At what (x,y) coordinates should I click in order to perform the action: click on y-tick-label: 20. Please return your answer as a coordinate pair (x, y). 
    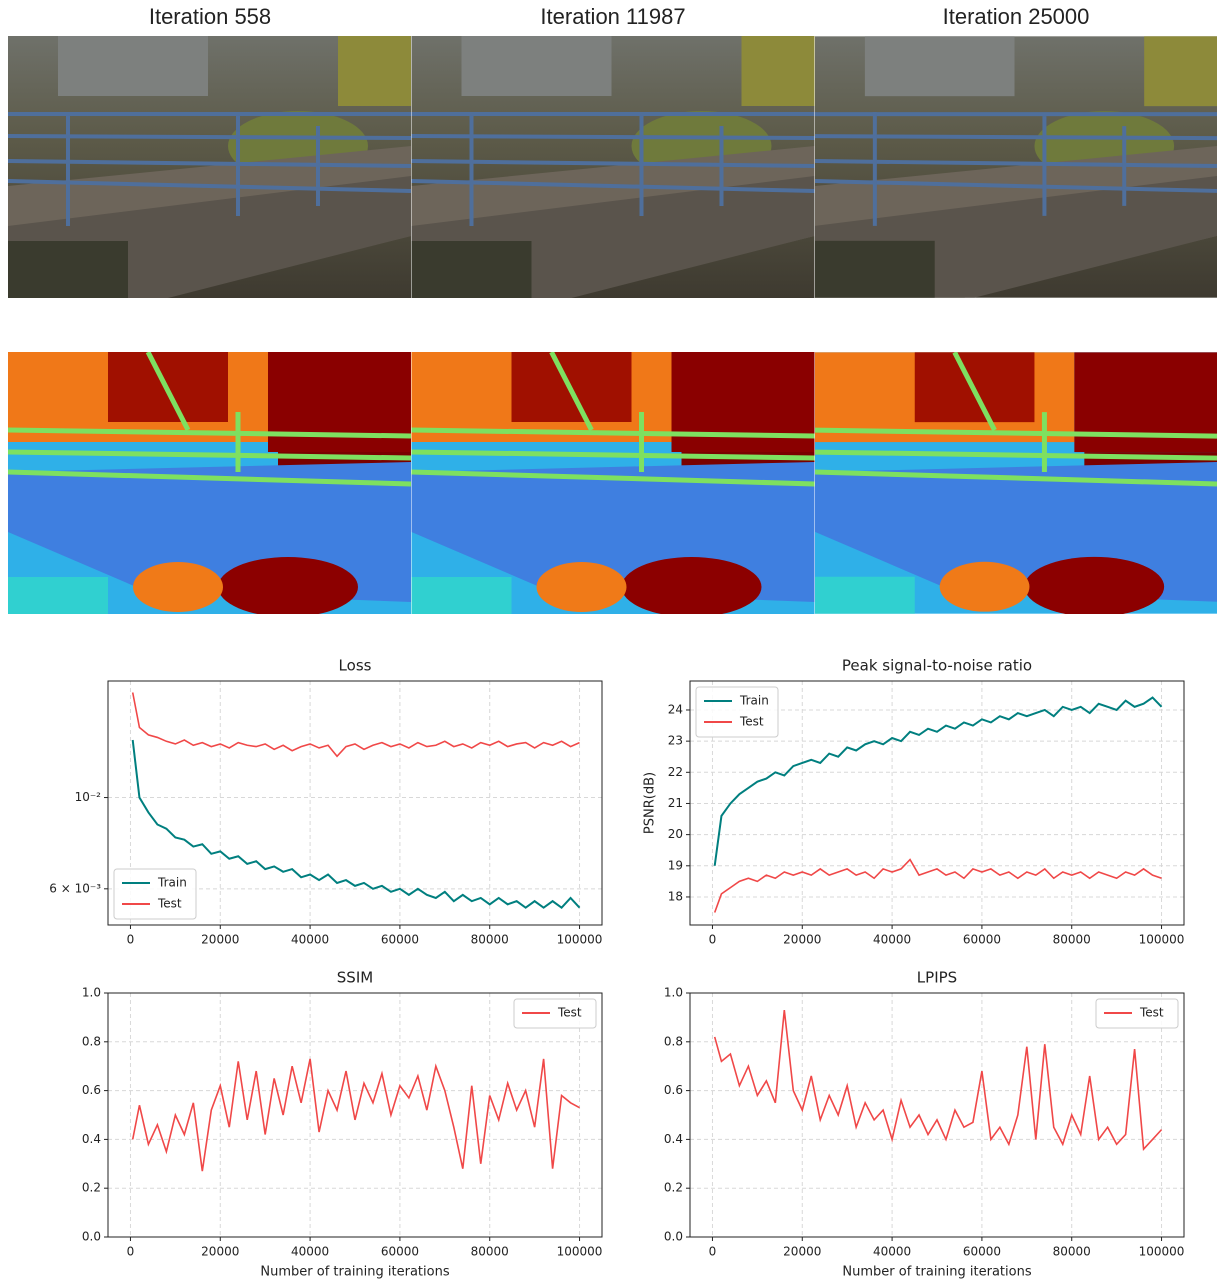
    Looking at the image, I should click on (675, 834).